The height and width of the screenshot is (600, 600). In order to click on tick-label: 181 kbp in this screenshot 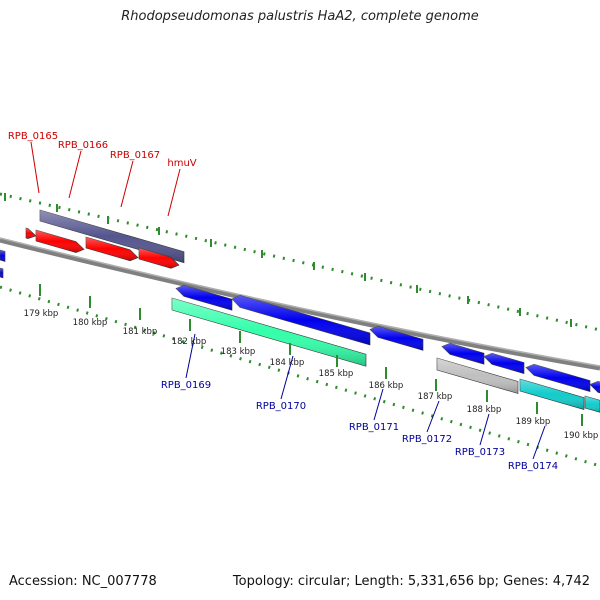, I will do `click(140, 332)`.